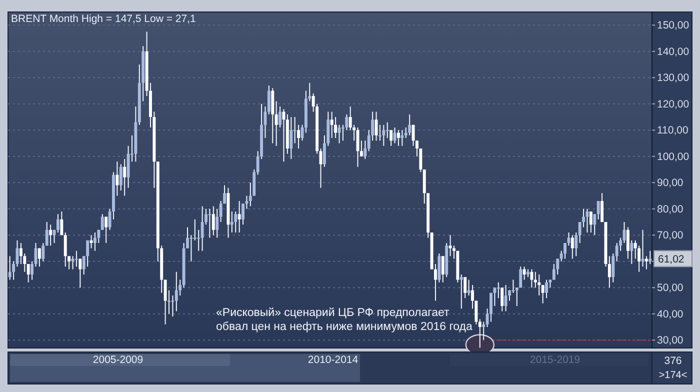 Image resolution: width=700 pixels, height=392 pixels. What do you see at coordinates (670, 182) in the screenshot?
I see `y-tick-label: 90,00` at bounding box center [670, 182].